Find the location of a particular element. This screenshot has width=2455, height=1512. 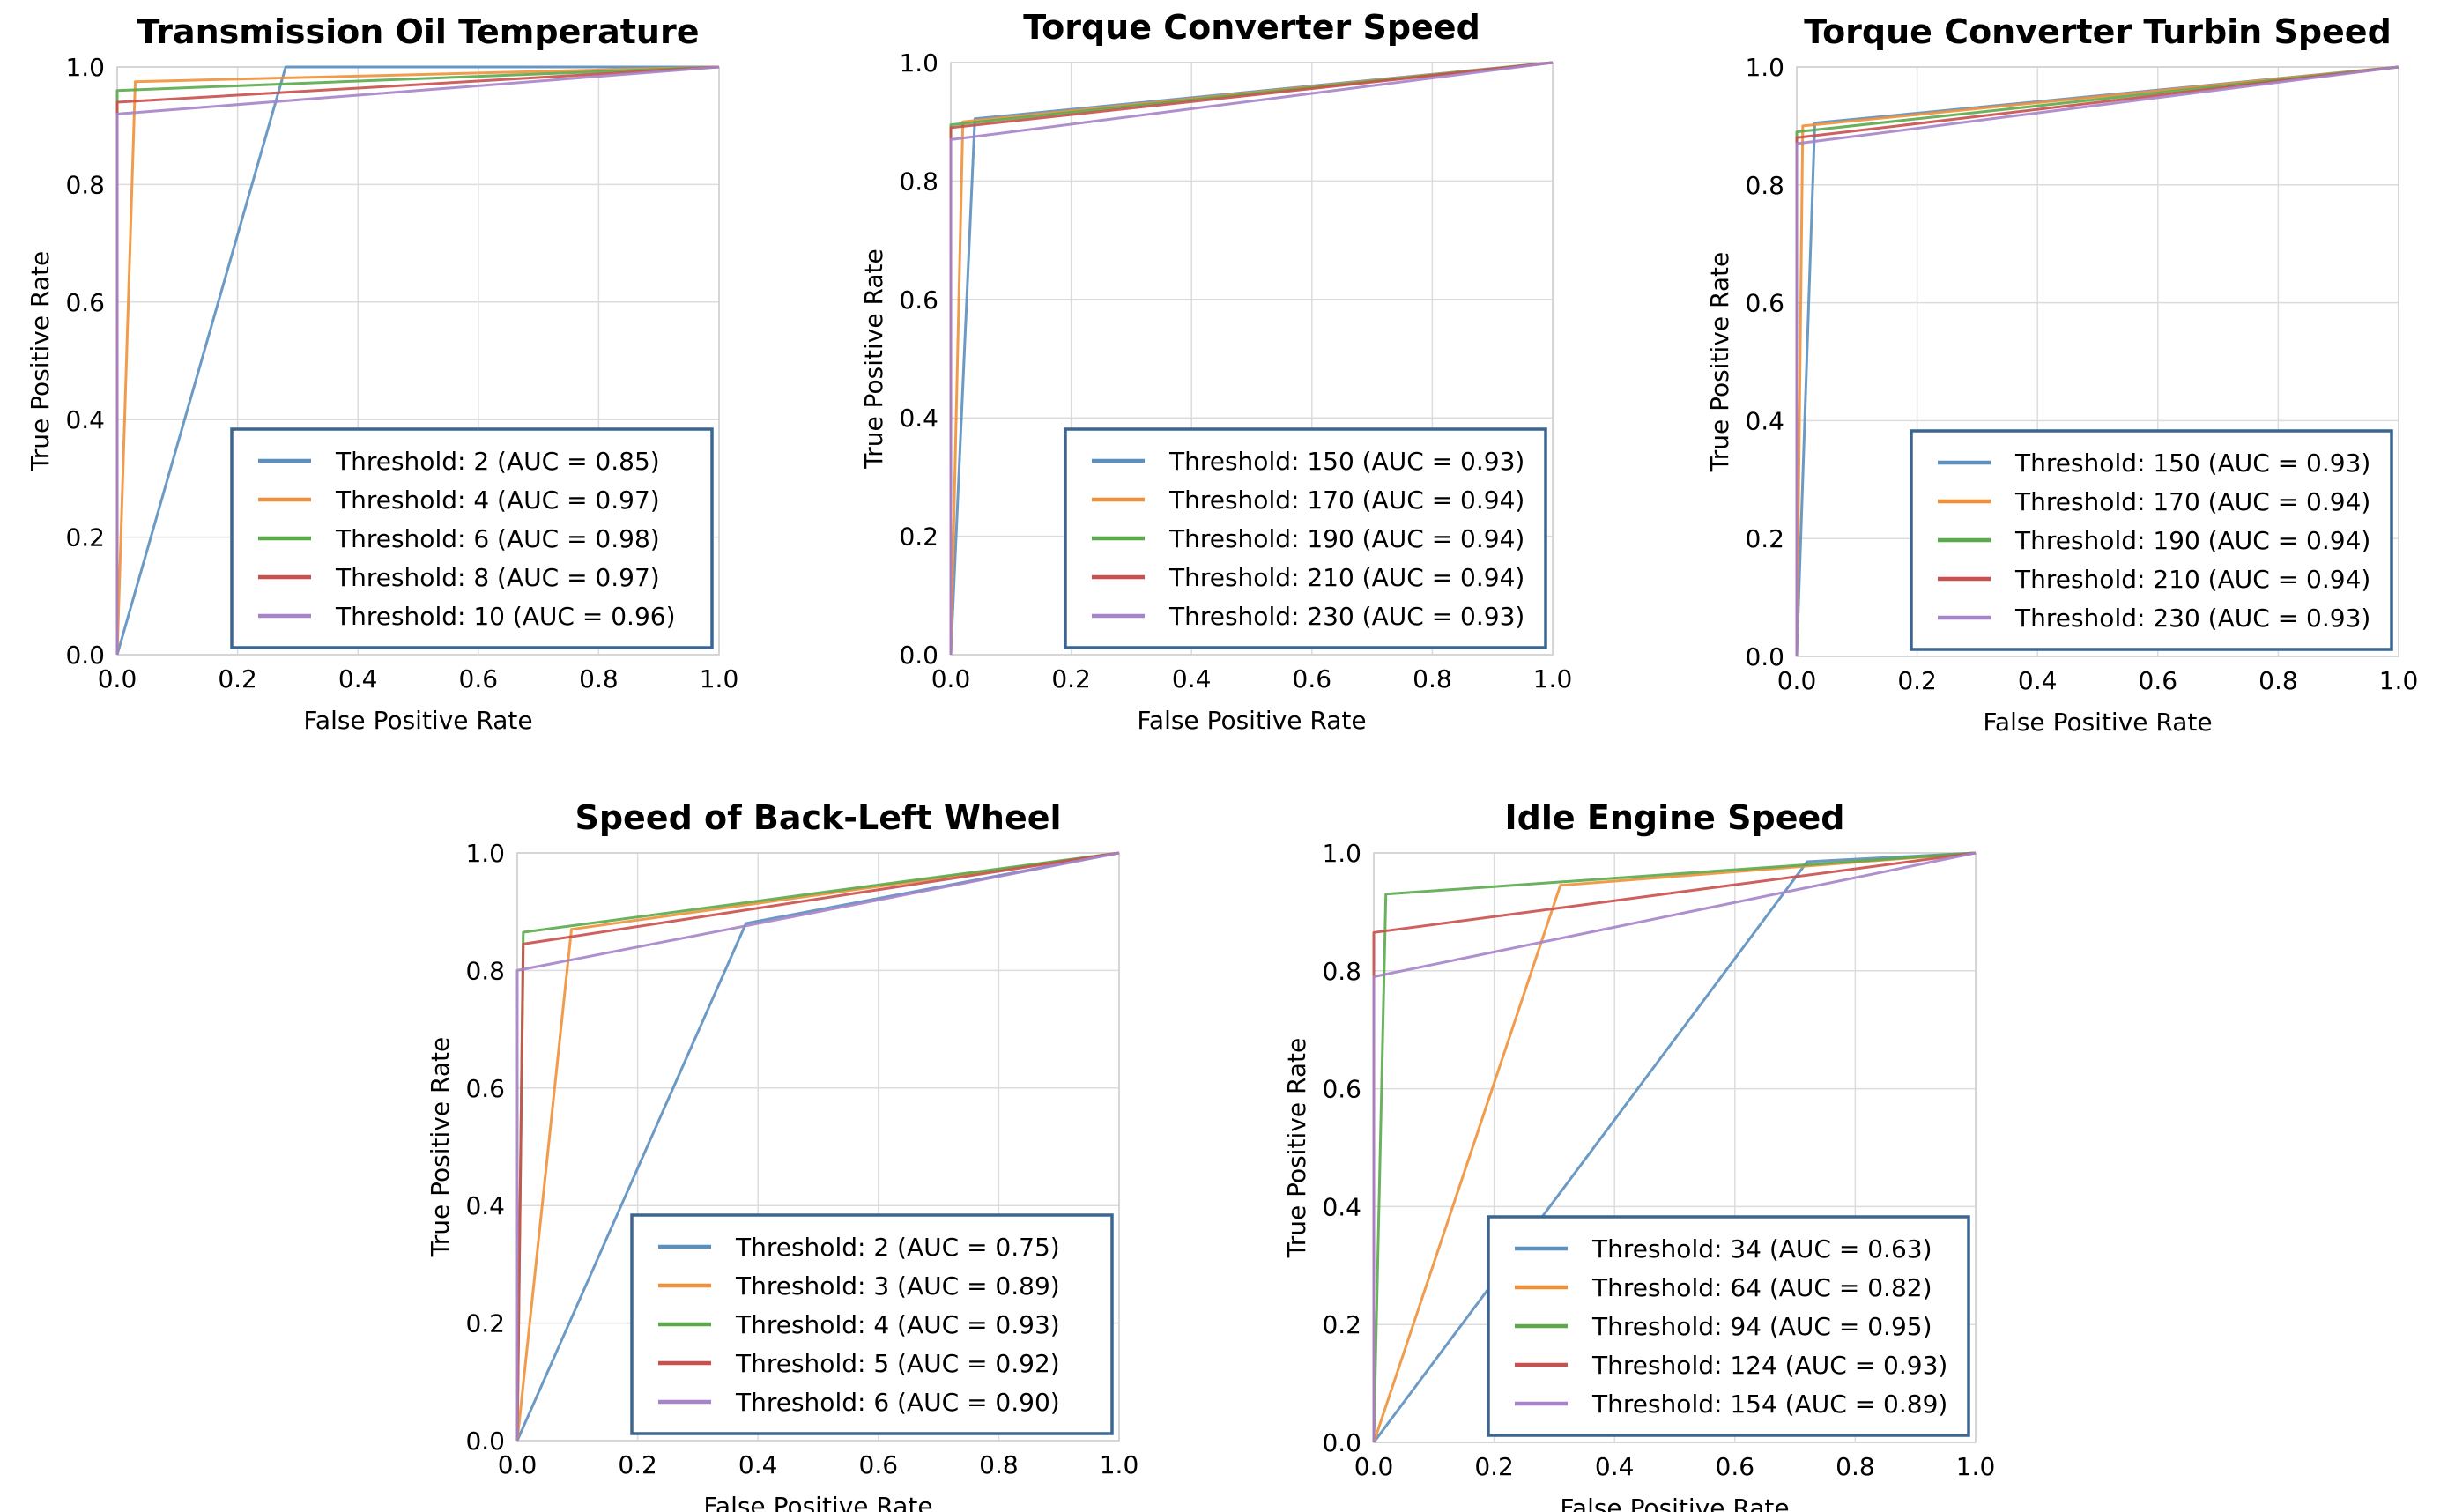

legend-entry: Threshold: 2 (AUC = 0.85) is located at coordinates (497, 461).